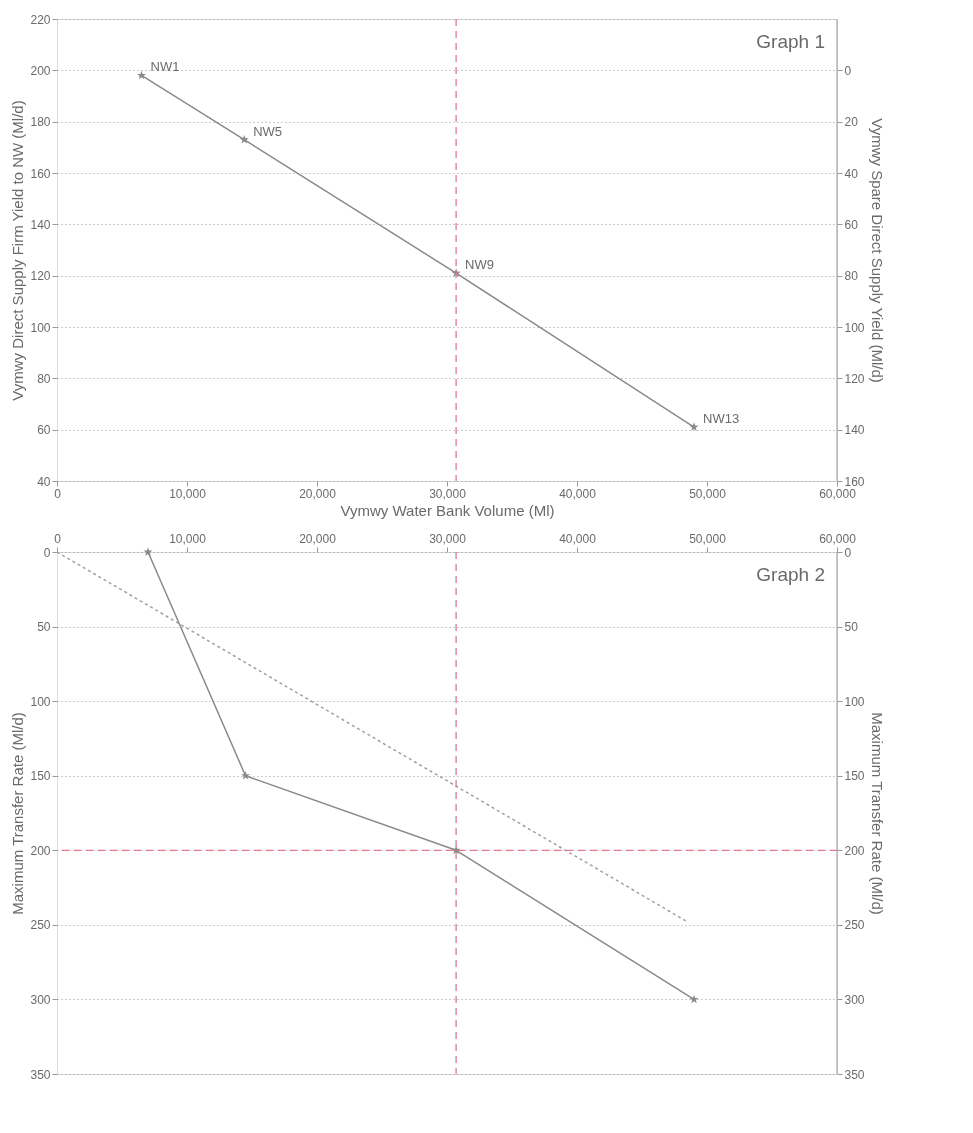 The height and width of the screenshot is (1133, 973). I want to click on annotation: NW9, so click(479, 265).